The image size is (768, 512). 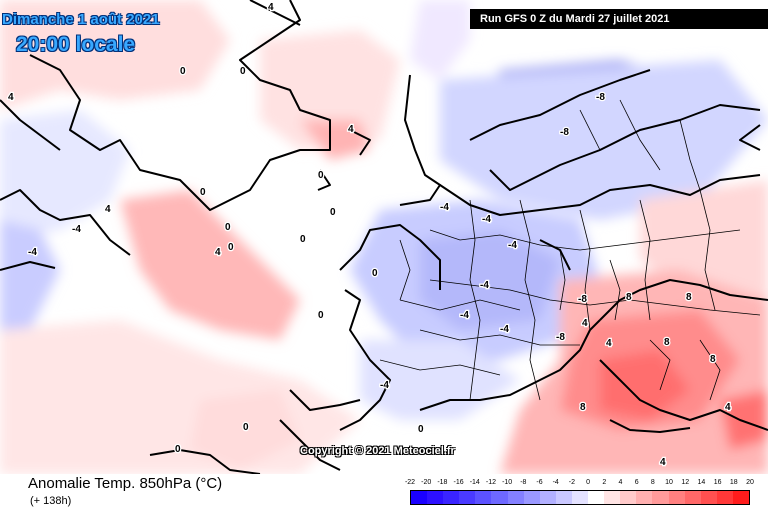 I want to click on copyright-notice: Copyright © 2021 Meteociel.fr, so click(x=377, y=451).